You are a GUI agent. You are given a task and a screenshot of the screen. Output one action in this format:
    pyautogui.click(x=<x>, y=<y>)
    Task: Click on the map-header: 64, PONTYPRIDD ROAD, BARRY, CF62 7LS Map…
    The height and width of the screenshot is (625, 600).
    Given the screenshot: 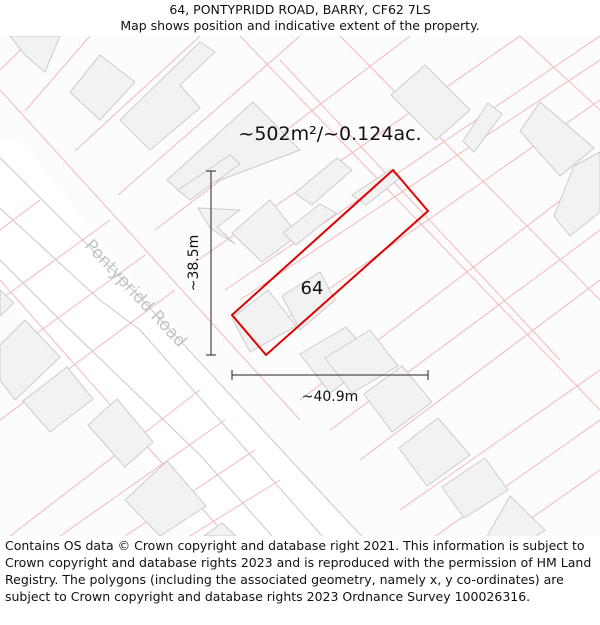 What is the action you would take?
    pyautogui.click(x=300, y=19)
    